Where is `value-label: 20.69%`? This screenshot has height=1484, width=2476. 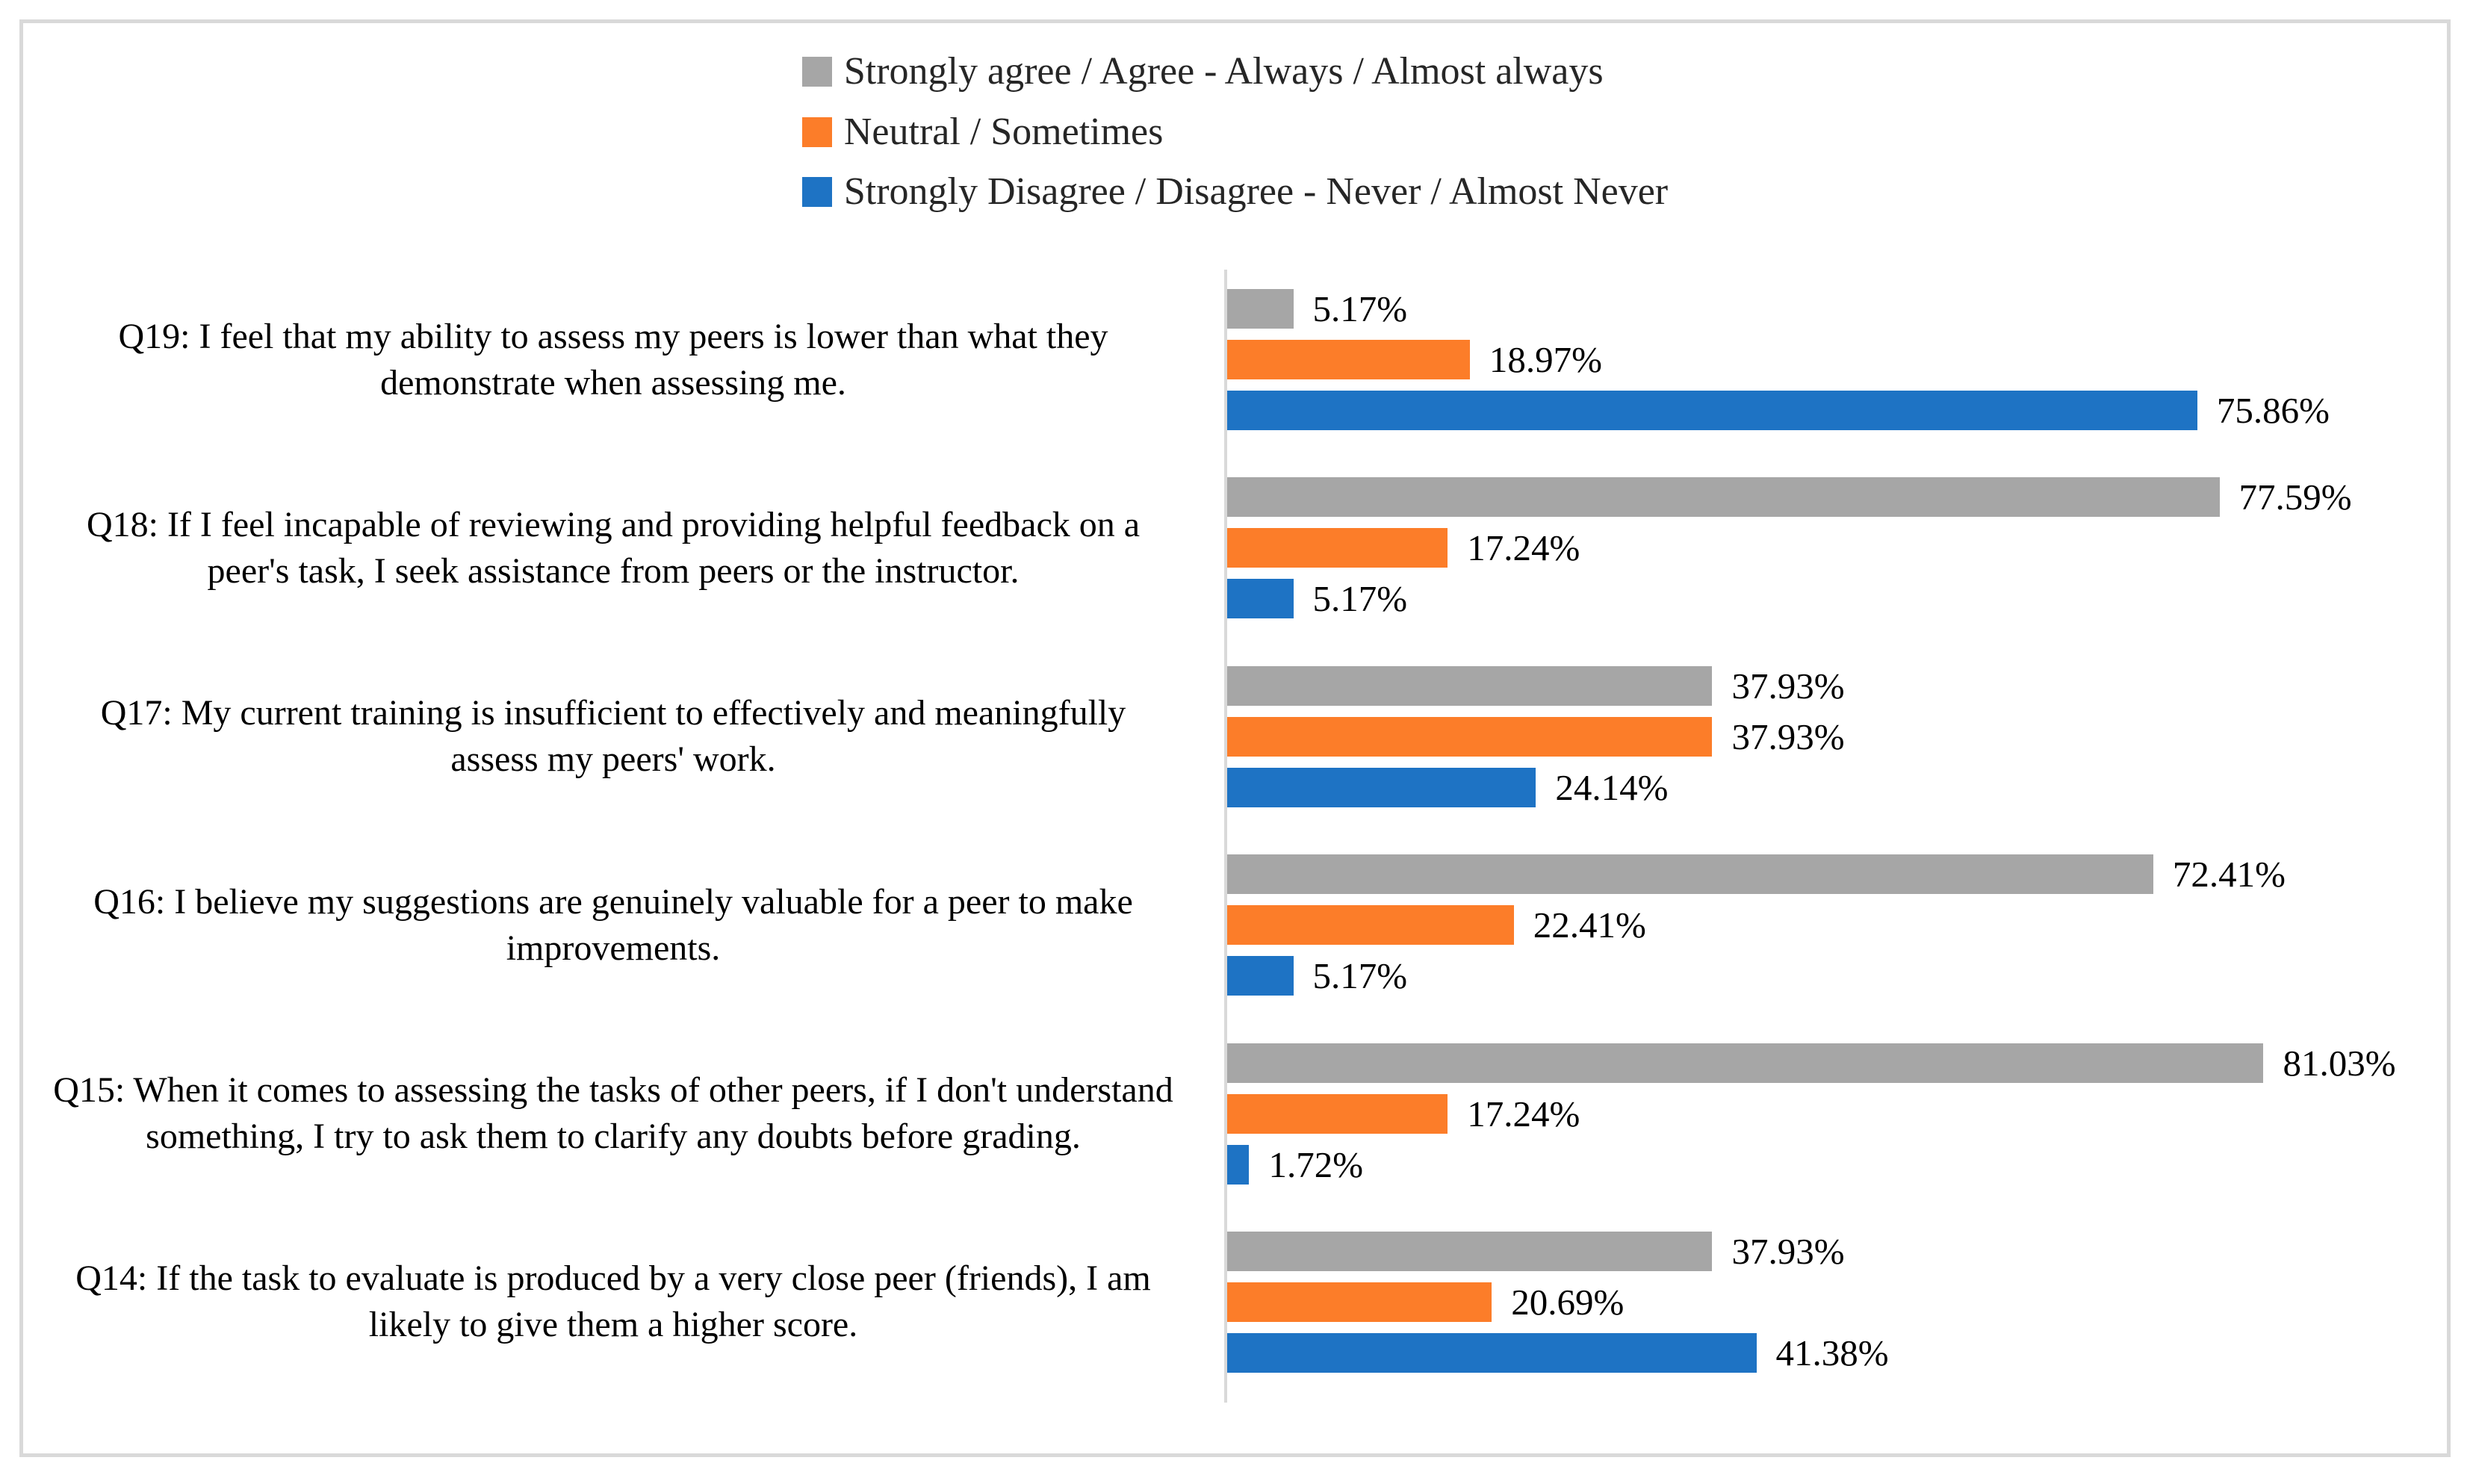 value-label: 20.69% is located at coordinates (1568, 1302).